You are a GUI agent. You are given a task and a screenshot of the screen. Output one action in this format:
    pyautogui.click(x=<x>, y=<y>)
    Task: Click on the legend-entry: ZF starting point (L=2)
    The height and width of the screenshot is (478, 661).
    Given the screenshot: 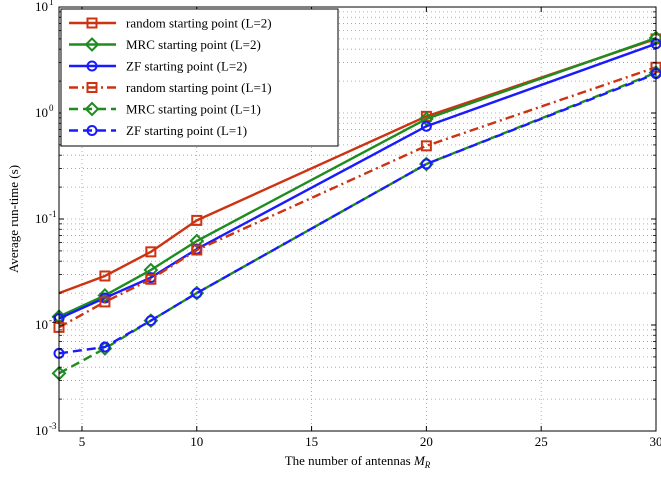 What is the action you would take?
    pyautogui.click(x=158, y=66)
    